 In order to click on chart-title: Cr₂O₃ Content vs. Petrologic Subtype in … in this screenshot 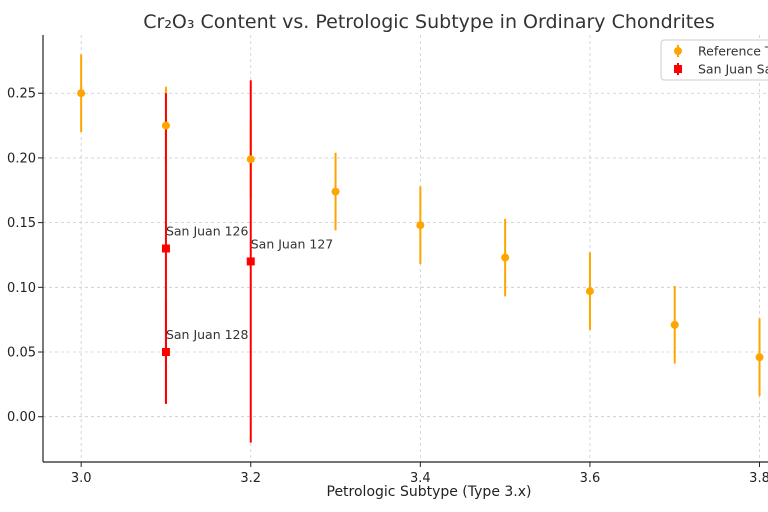, I will do `click(429, 22)`.